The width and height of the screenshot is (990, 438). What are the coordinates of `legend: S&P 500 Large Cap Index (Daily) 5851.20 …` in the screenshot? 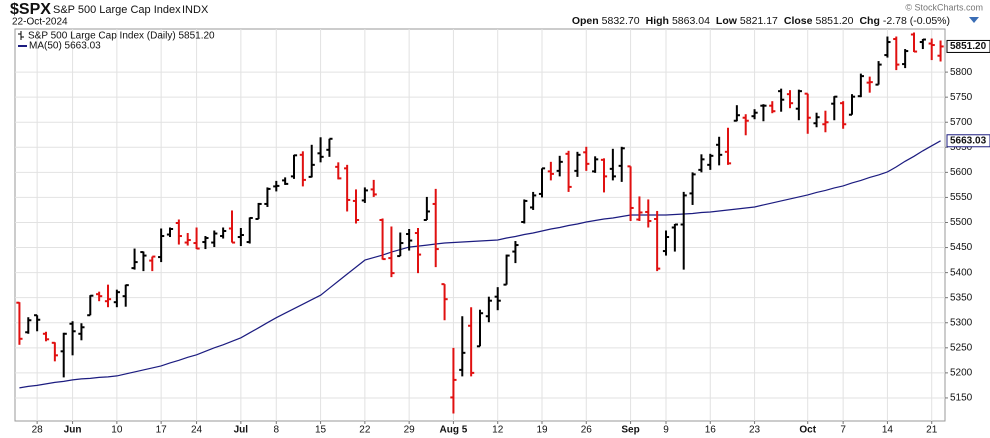 It's located at (116, 41).